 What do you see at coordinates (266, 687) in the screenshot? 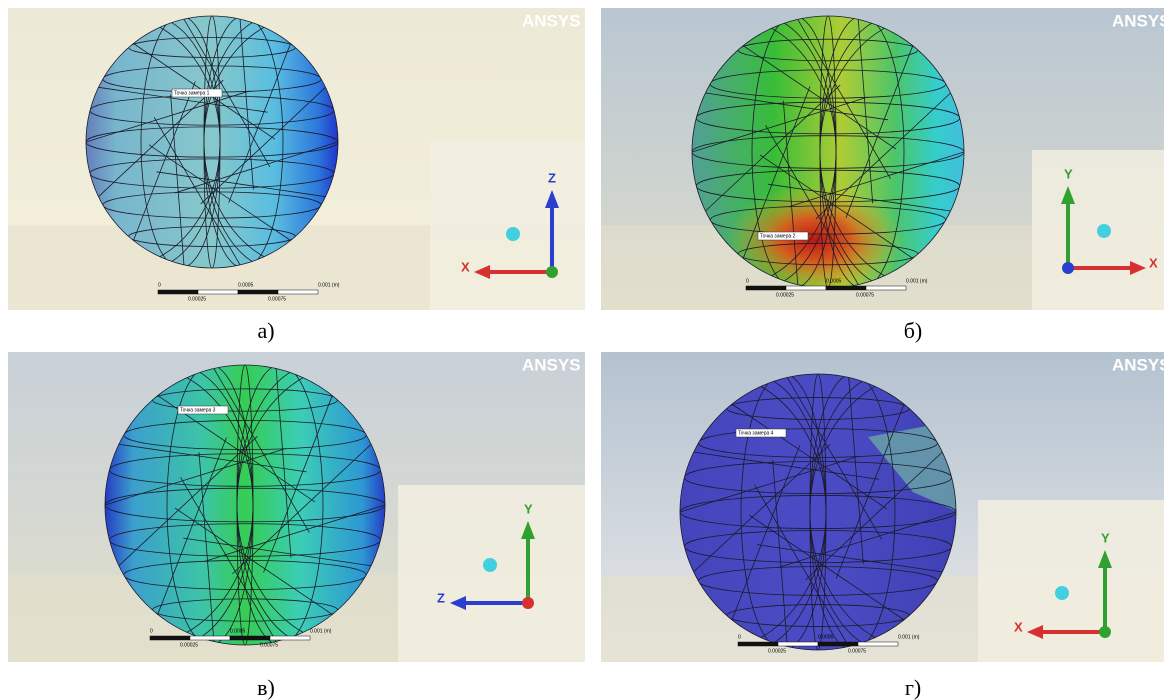
I see `panel-caption: в)` at bounding box center [266, 687].